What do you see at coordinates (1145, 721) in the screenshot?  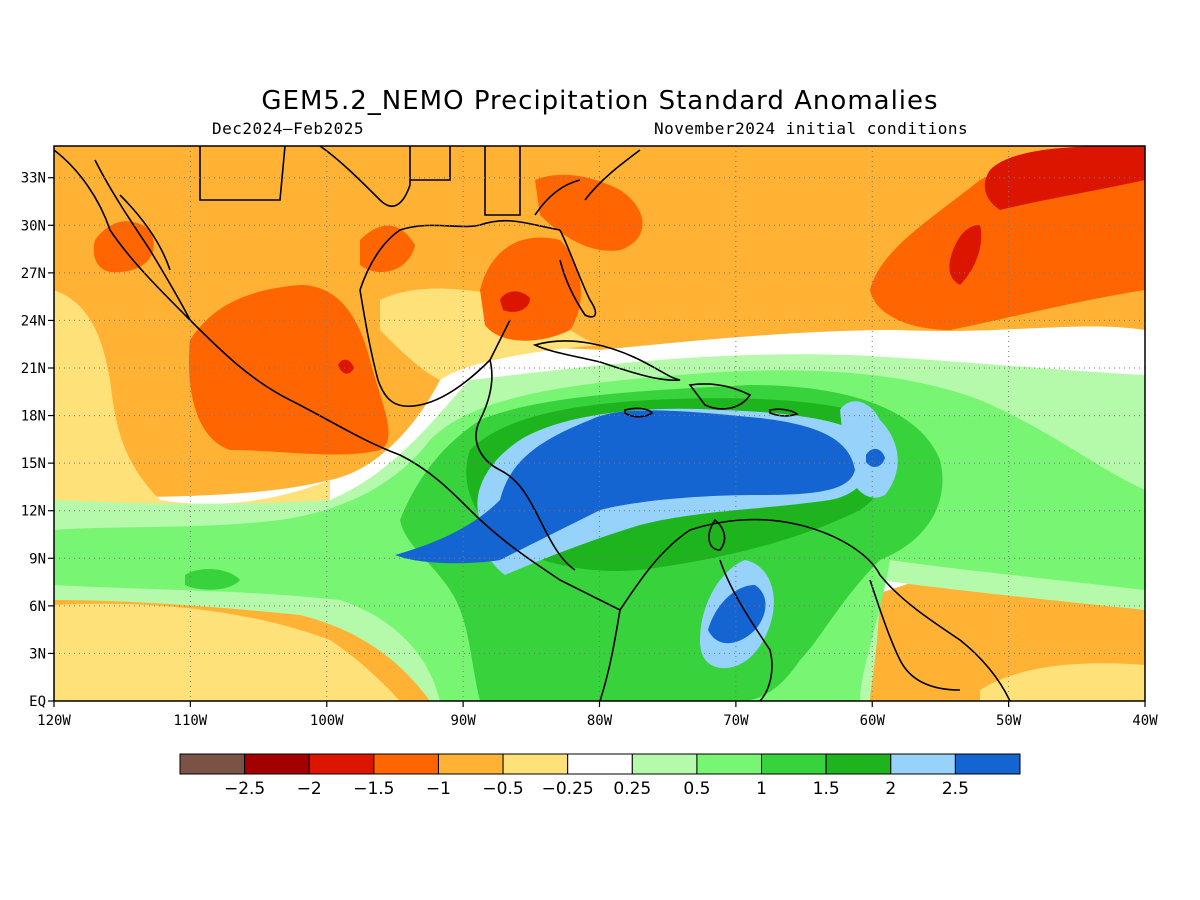 I see `lon-tick-label: 40W` at bounding box center [1145, 721].